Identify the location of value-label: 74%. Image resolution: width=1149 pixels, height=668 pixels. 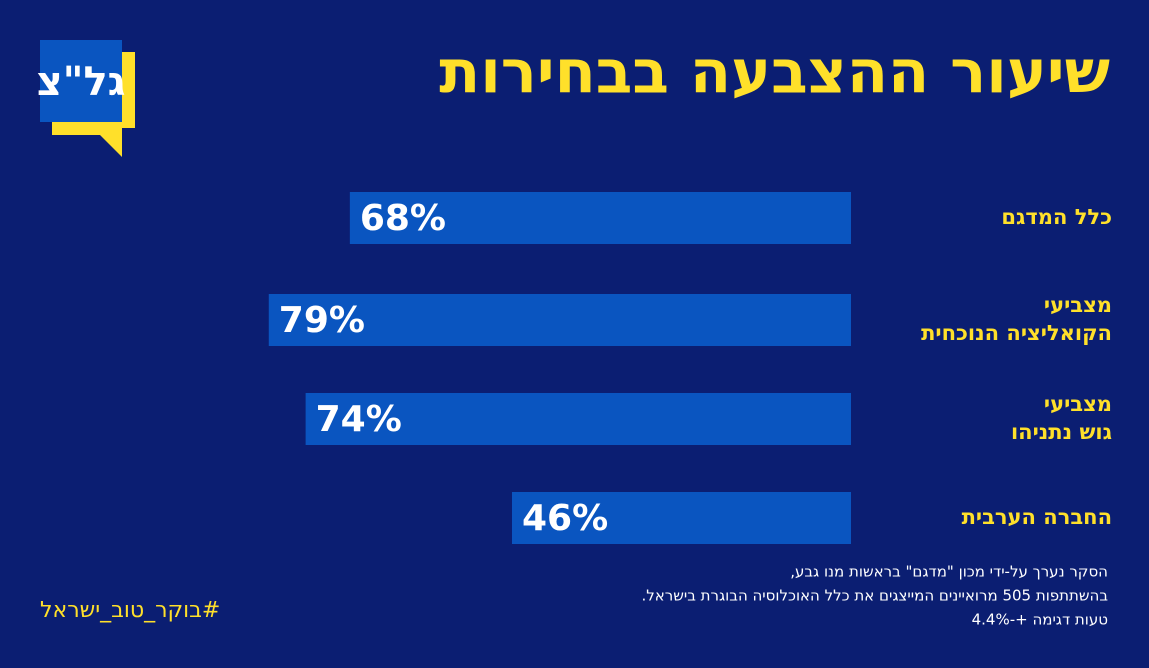
(359, 419).